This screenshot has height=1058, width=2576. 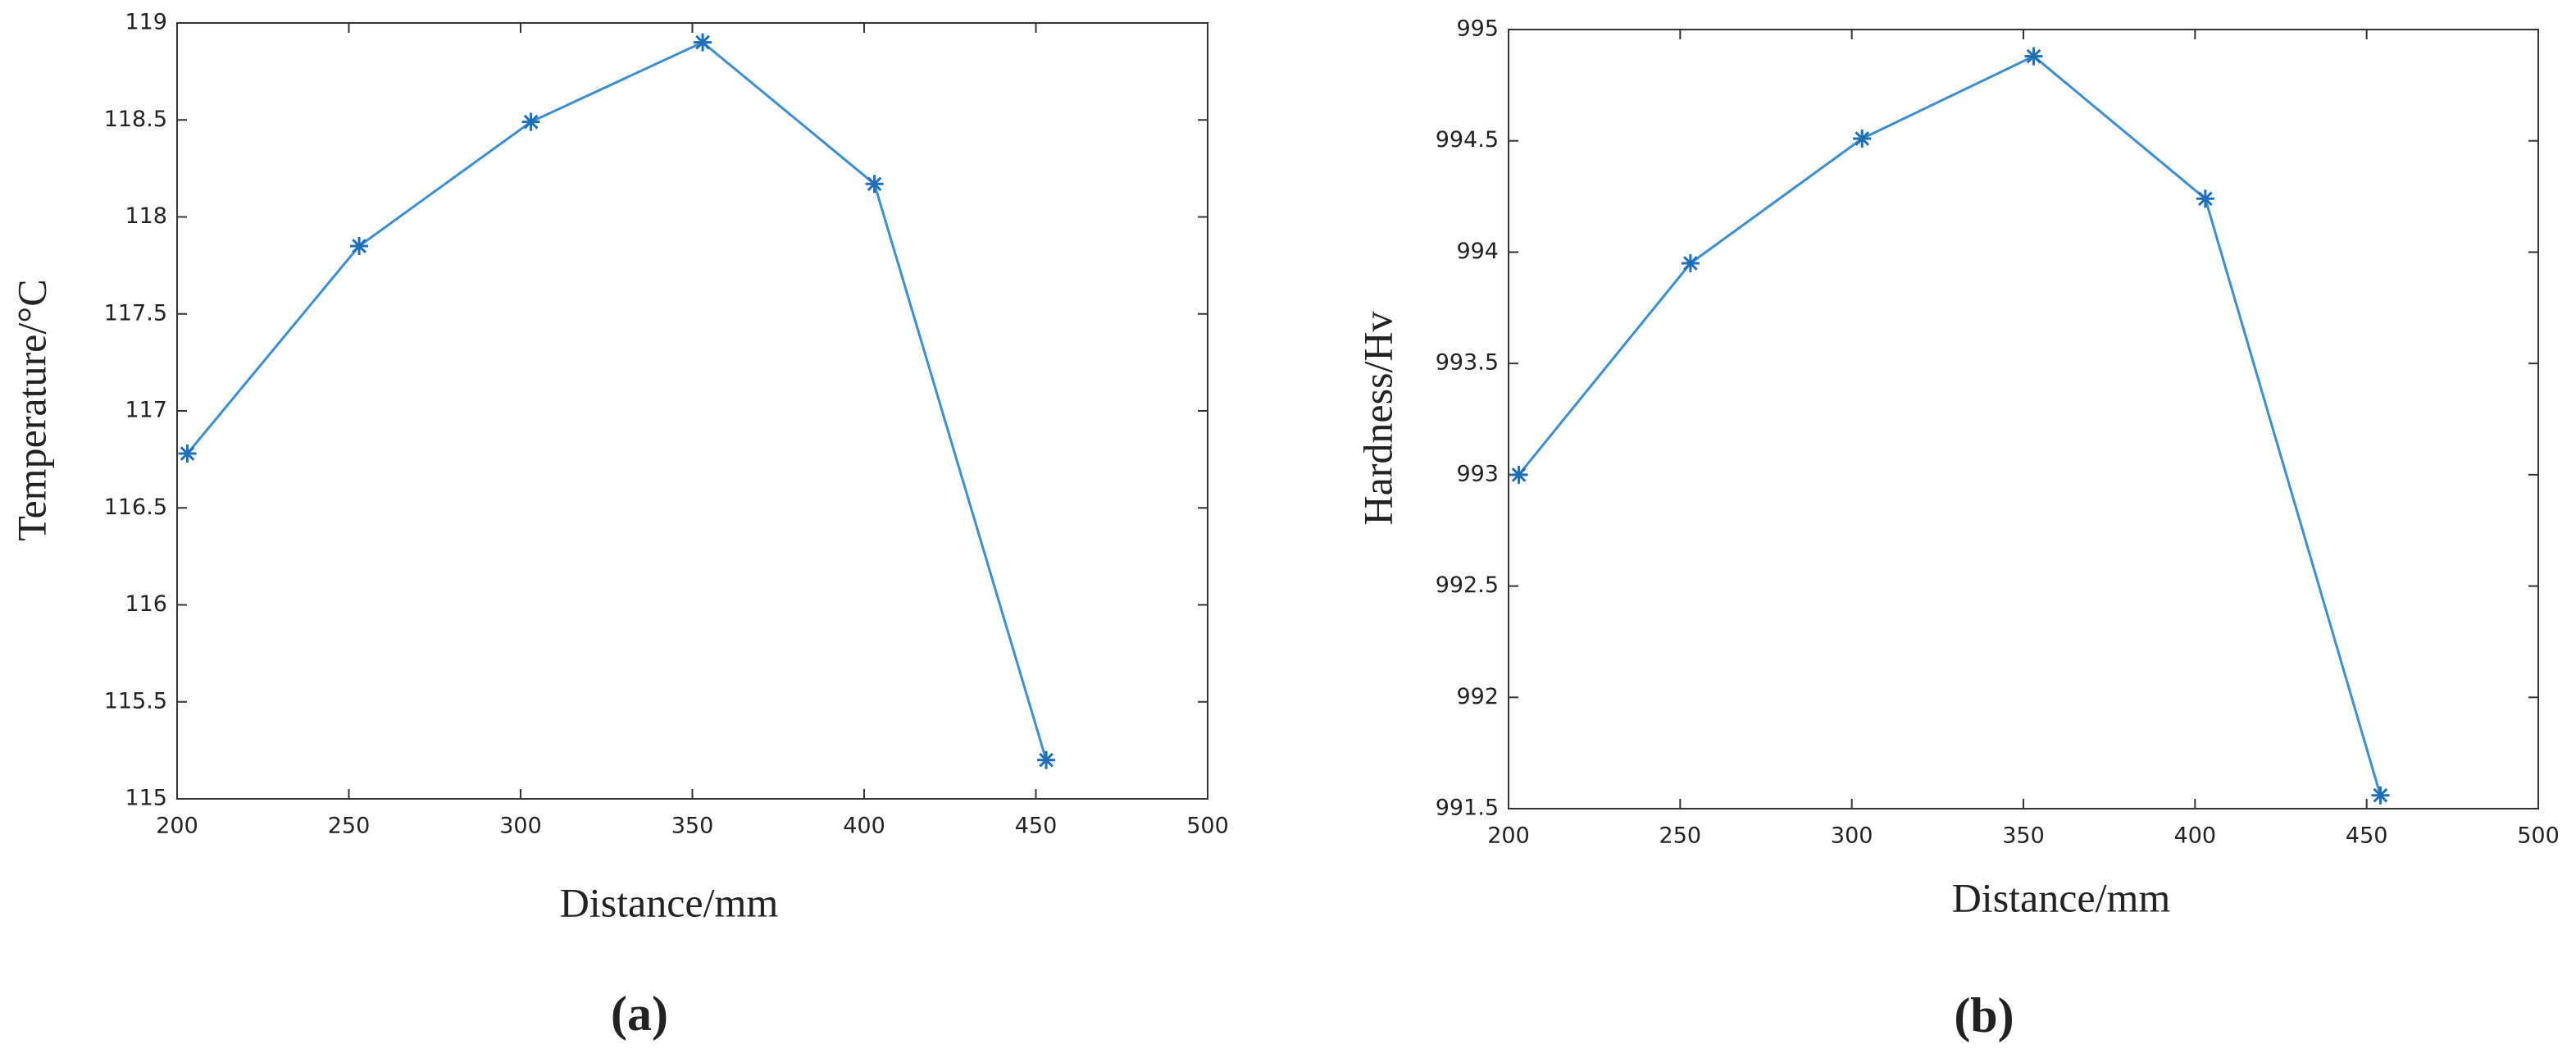 What do you see at coordinates (1467, 140) in the screenshot?
I see `y-tick-label: 994.5` at bounding box center [1467, 140].